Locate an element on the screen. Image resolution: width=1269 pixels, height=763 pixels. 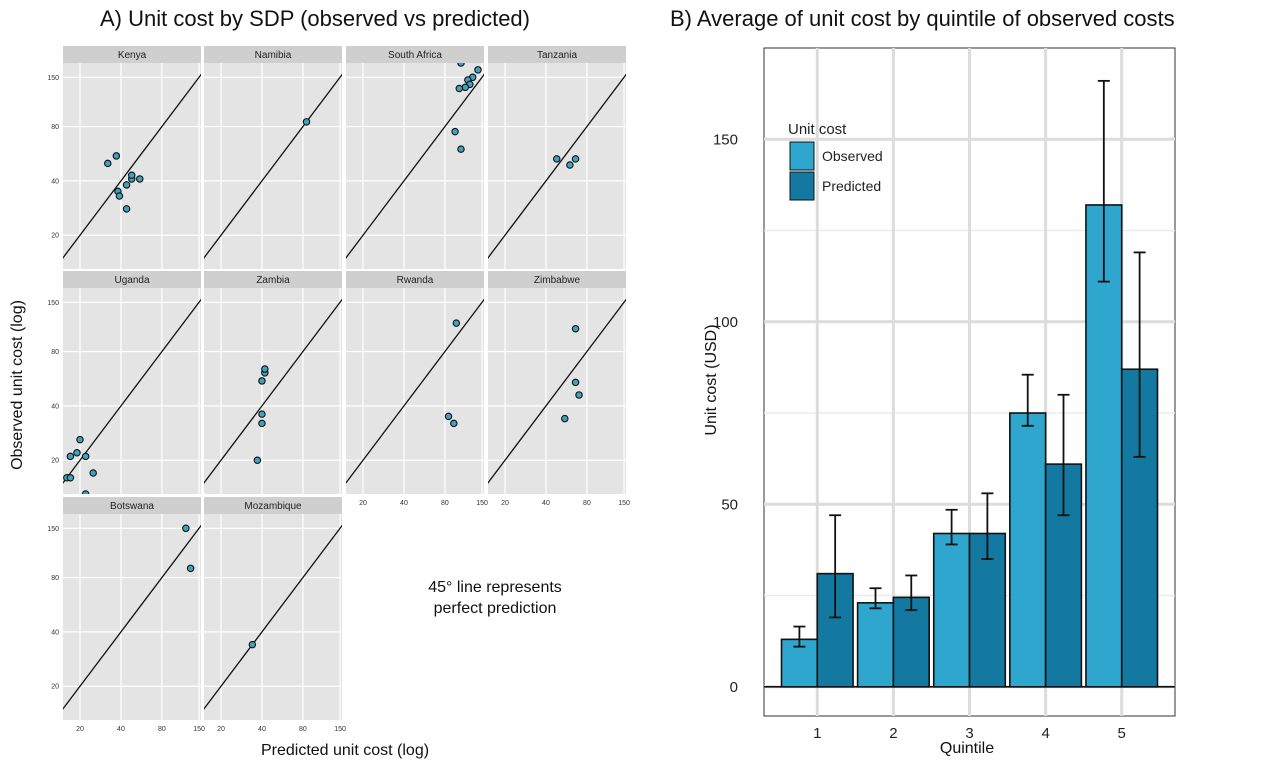
facet-rwanda: Rwanda 20 40 80 150 is located at coordinates (417, 389).